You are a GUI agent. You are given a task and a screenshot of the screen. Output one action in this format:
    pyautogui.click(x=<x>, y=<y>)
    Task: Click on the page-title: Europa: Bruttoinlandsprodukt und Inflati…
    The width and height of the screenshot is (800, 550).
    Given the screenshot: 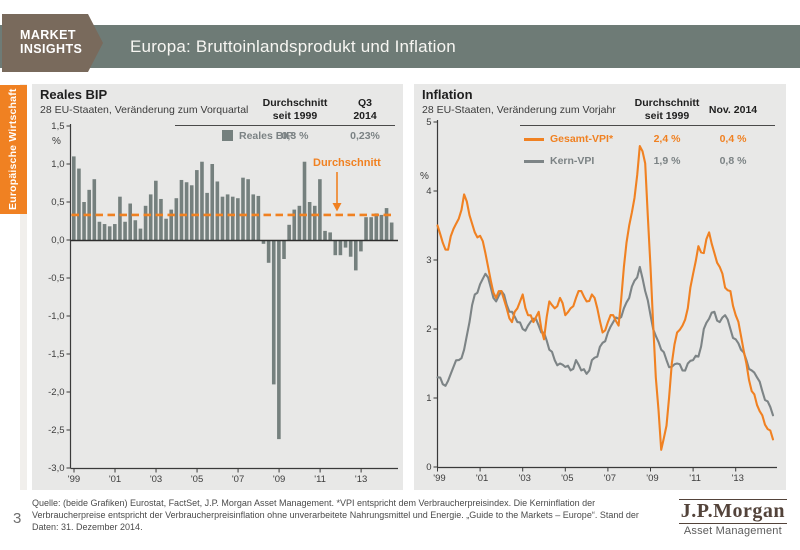 What is the action you would take?
    pyautogui.click(x=293, y=46)
    